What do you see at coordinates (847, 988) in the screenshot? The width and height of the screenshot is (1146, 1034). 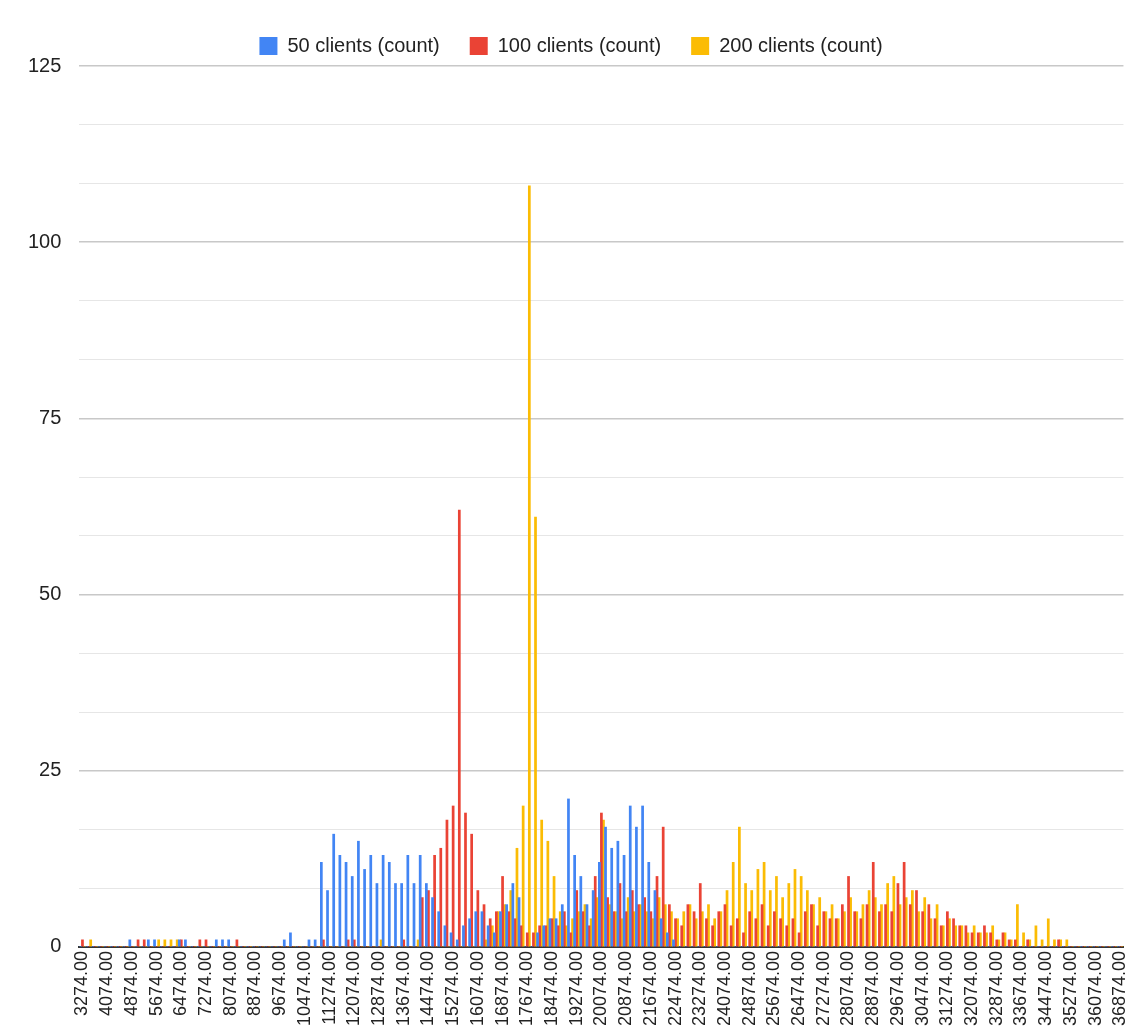 I see `x-tick-label: 28074.00` at bounding box center [847, 988].